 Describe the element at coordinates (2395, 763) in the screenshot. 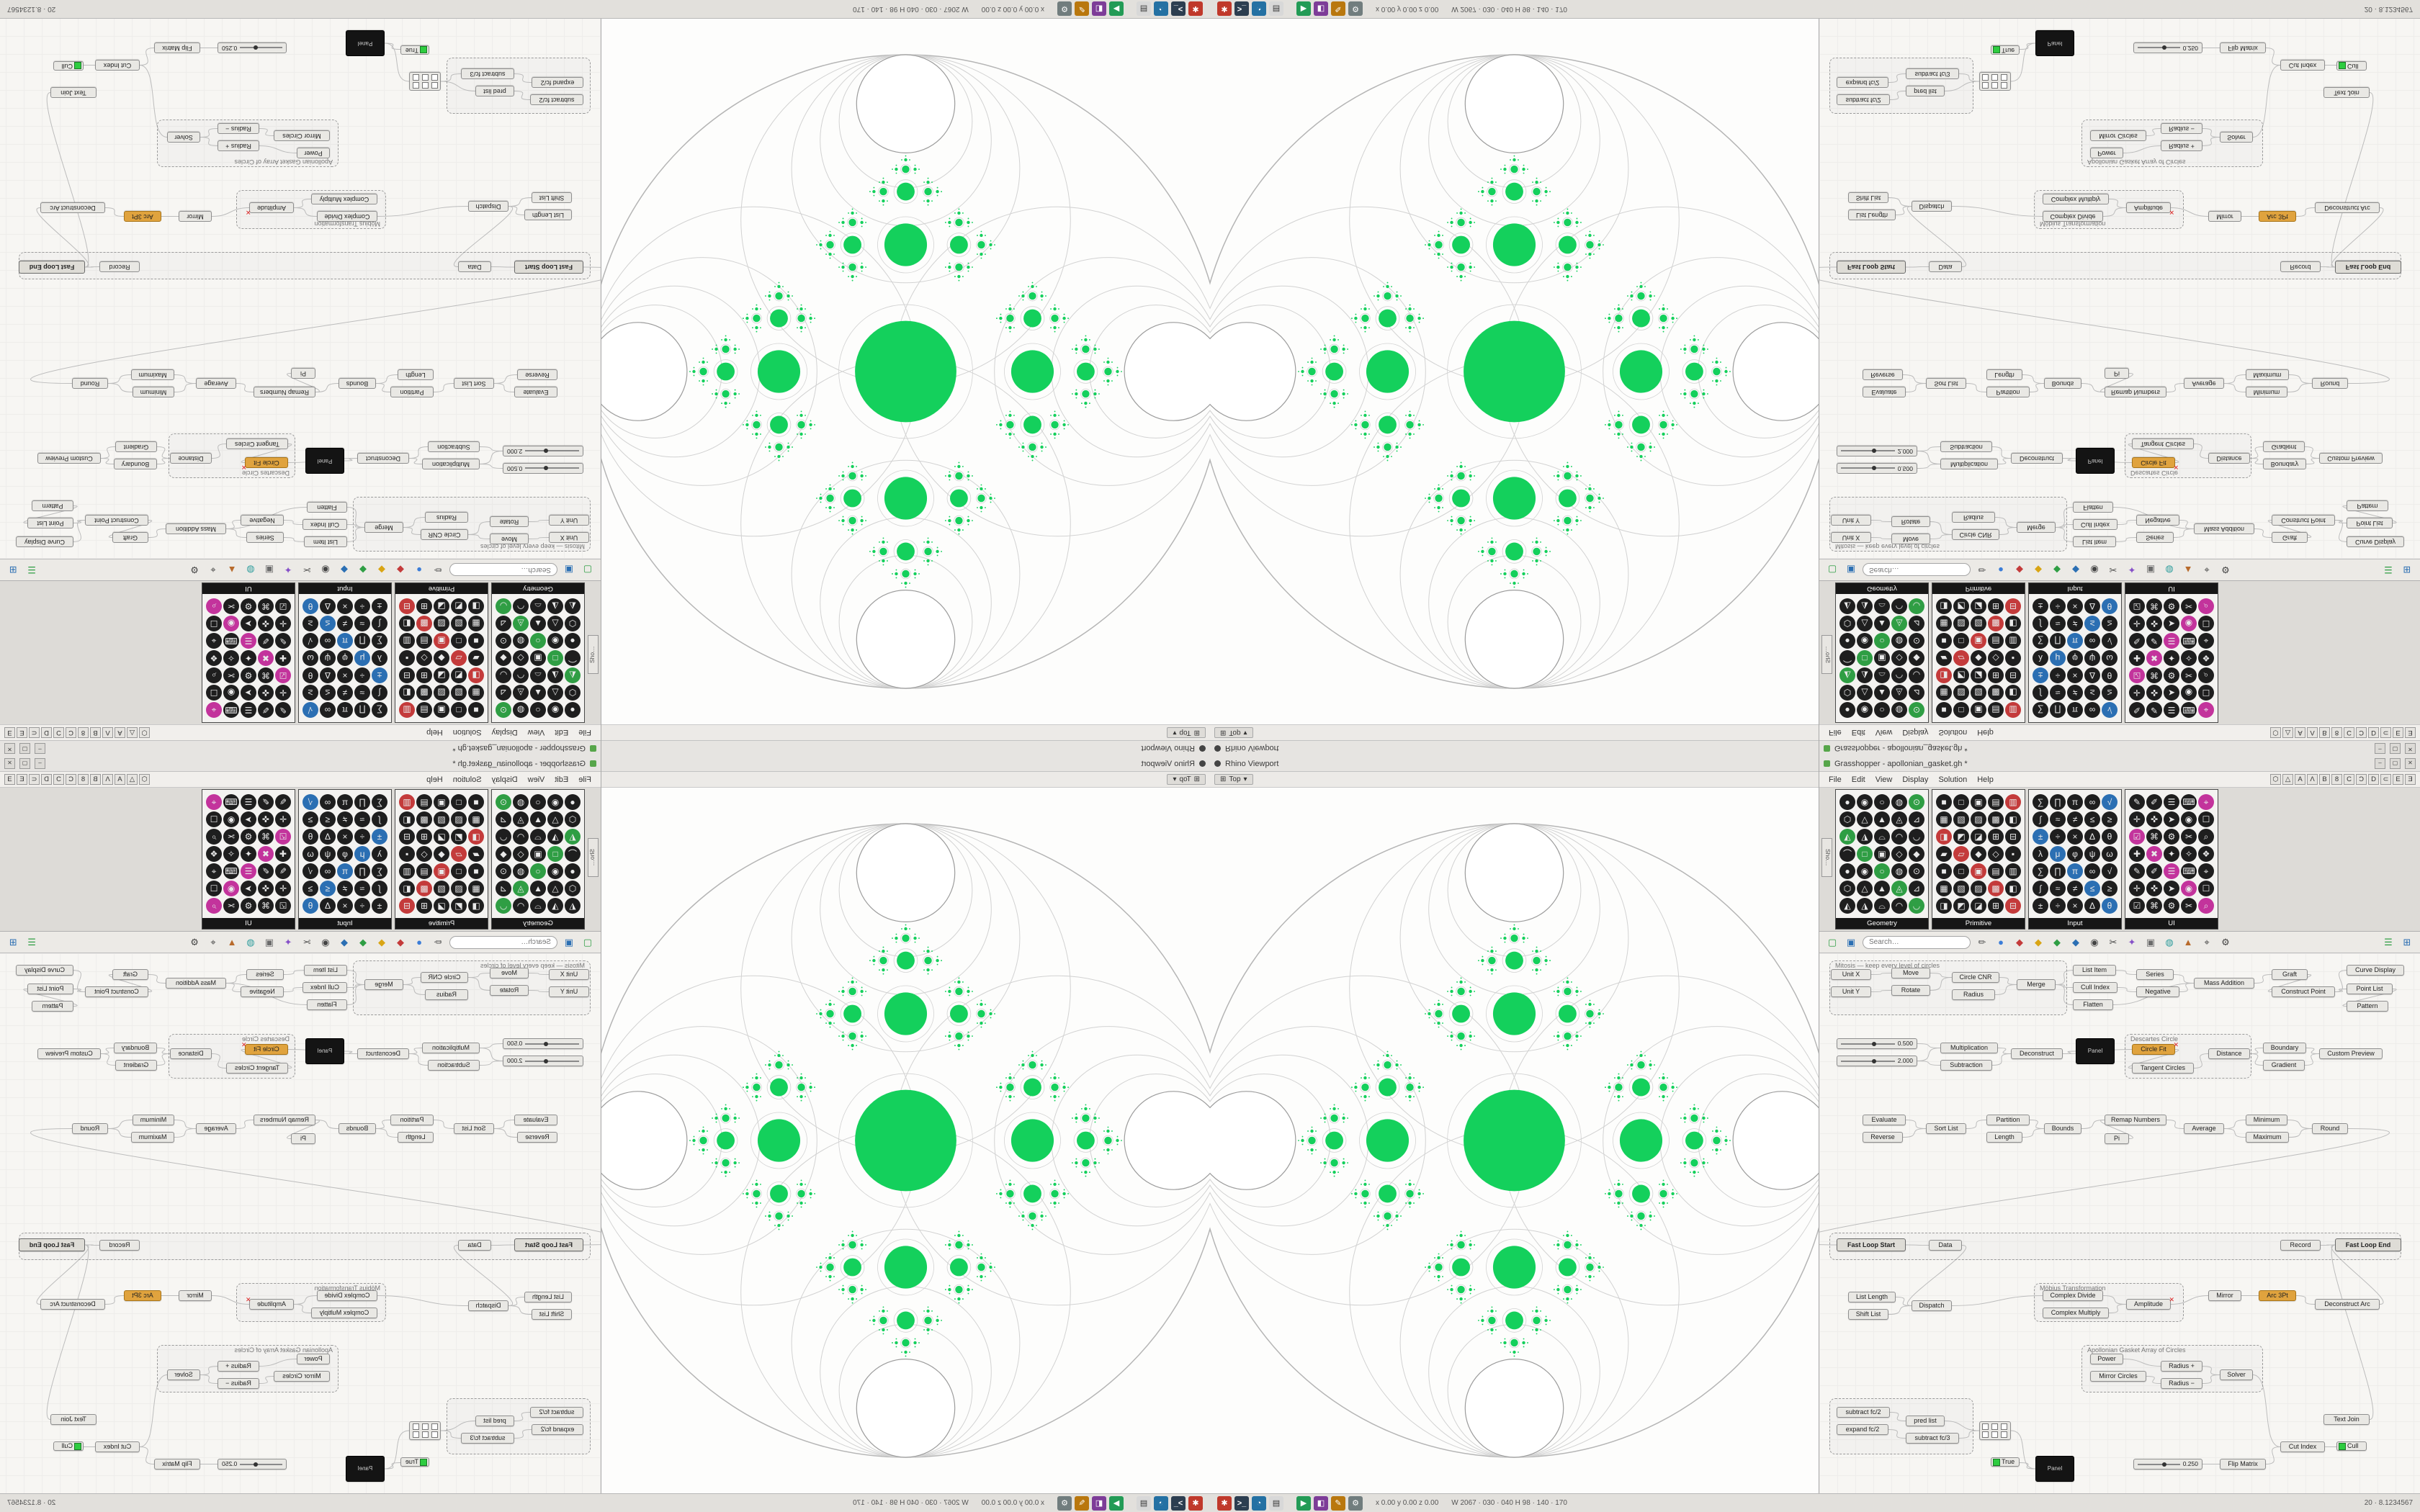

I see `maximize-button: ▢` at that location.